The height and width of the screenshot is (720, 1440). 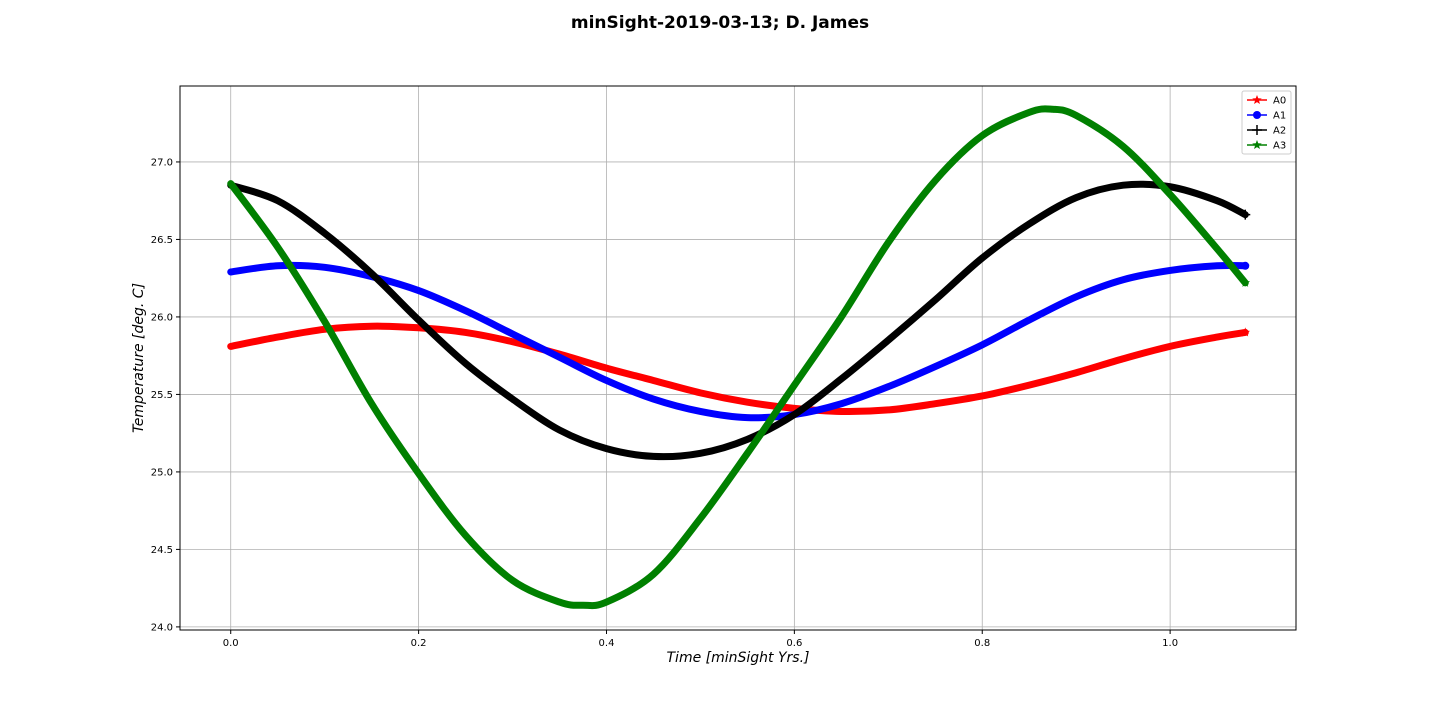 I want to click on y-axis-label: Temperature [deg. C], so click(x=139, y=358).